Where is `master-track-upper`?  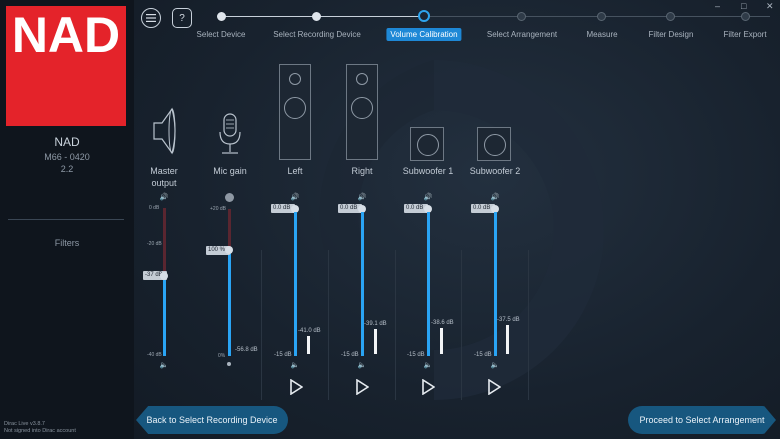 master-track-upper is located at coordinates (164, 242).